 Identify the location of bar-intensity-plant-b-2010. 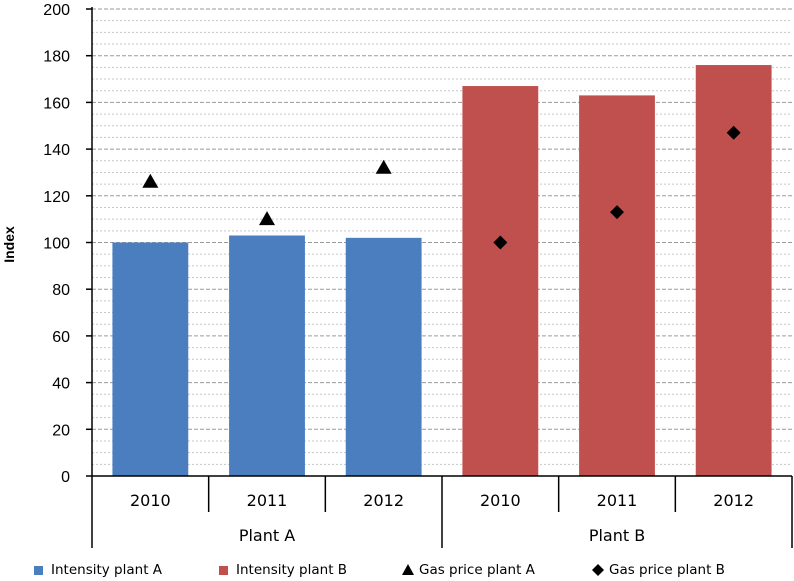
(500, 281).